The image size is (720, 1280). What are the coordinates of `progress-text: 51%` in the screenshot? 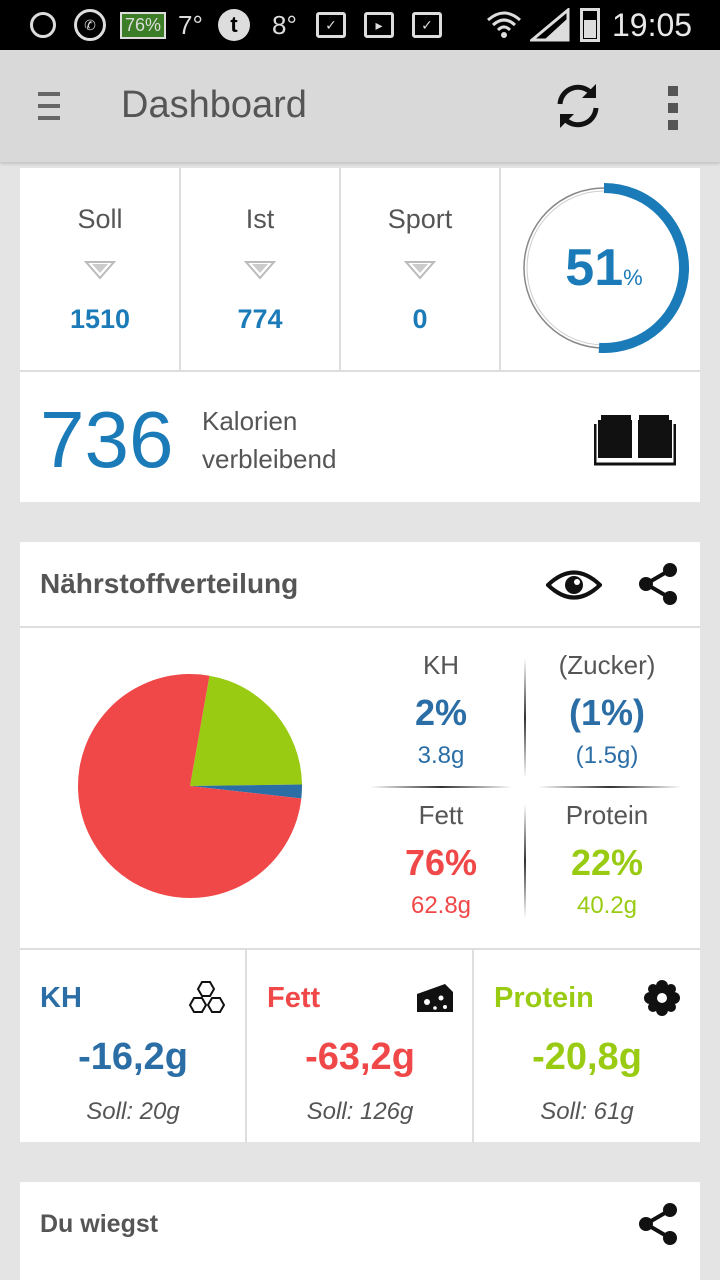 It's located at (604, 268).